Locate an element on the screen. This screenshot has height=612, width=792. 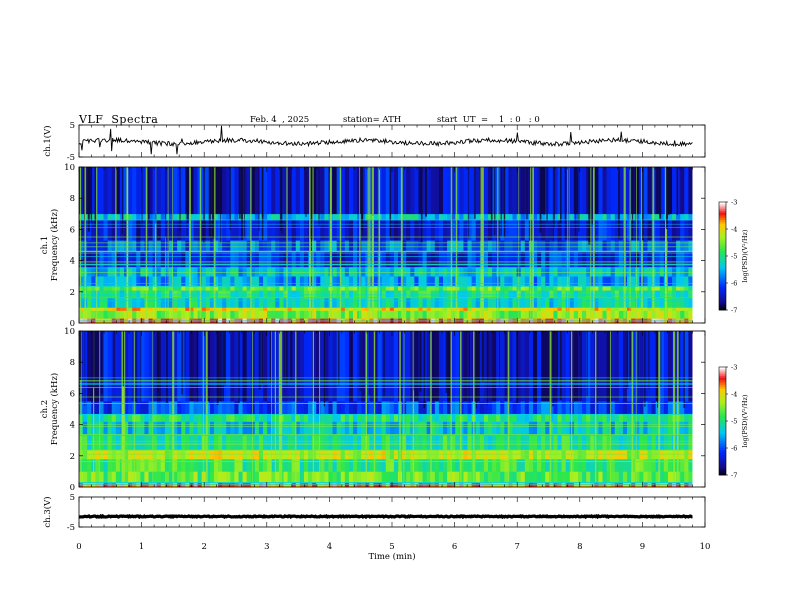
y-tick-label: 6 is located at coordinates (72, 394).